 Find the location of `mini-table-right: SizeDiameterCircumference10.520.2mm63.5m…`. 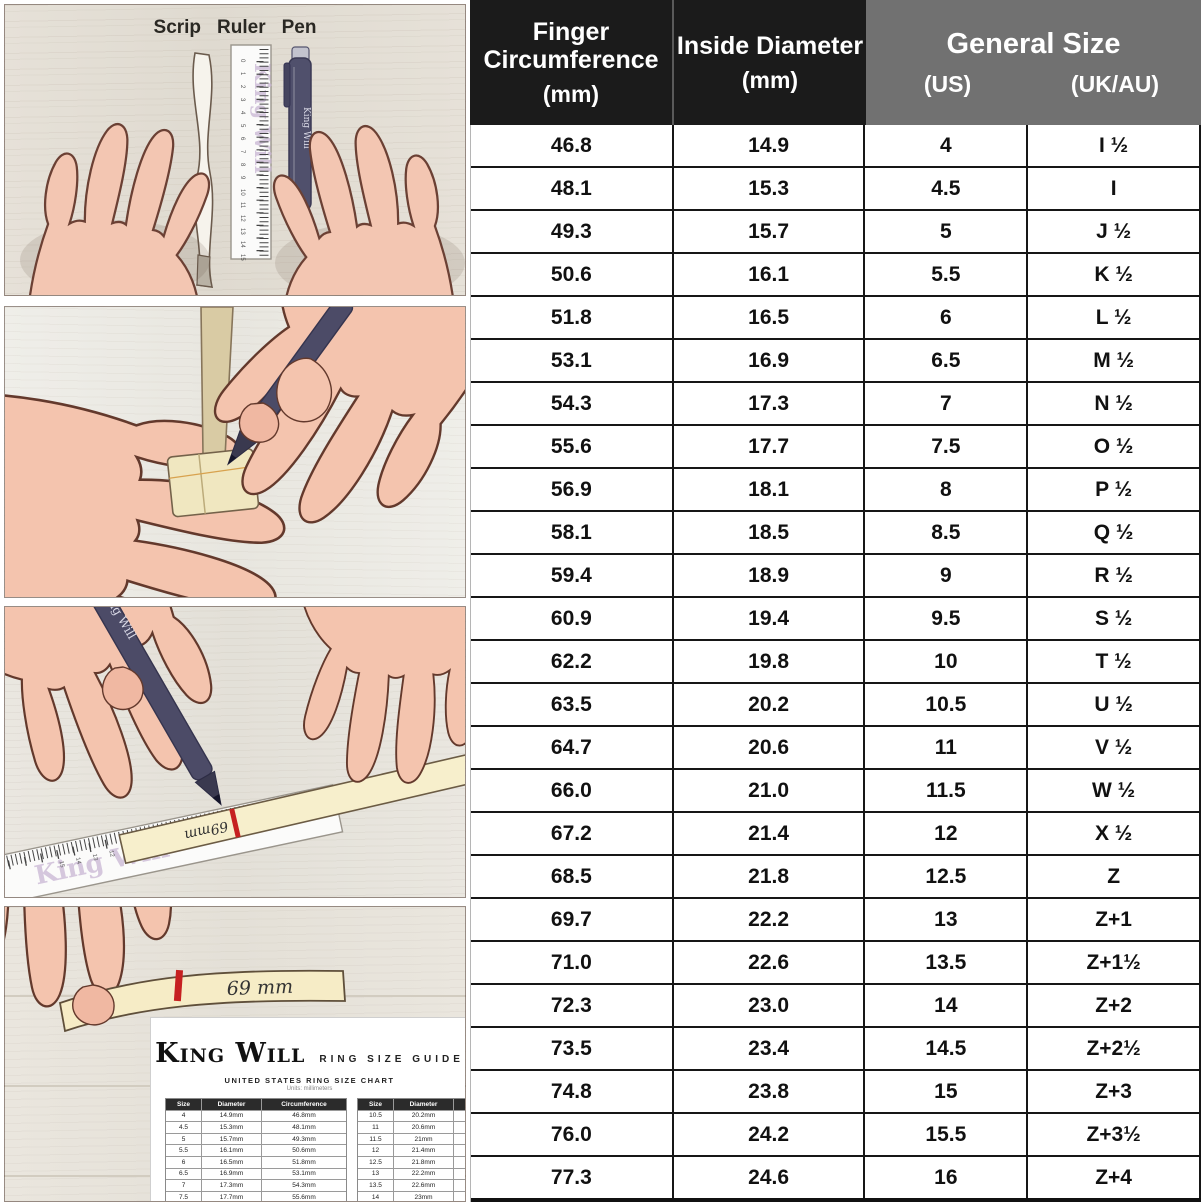

mini-table-right: SizeDiameterCircumference10.520.2mm63.5m… is located at coordinates (411, 1149).